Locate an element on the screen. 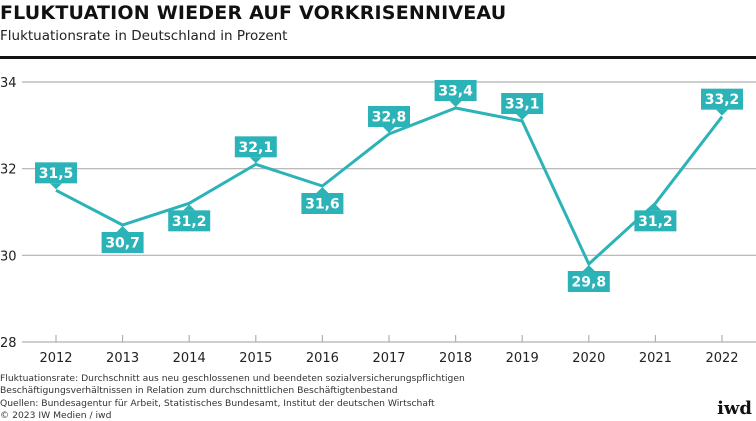 Image resolution: width=756 pixels, height=421 pixels. data-label-text: 31,5 is located at coordinates (56, 174).